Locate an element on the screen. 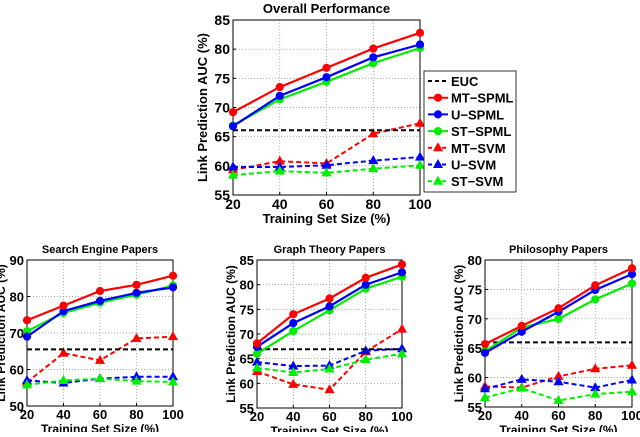  y-tick-label: 55 is located at coordinates (475, 407).